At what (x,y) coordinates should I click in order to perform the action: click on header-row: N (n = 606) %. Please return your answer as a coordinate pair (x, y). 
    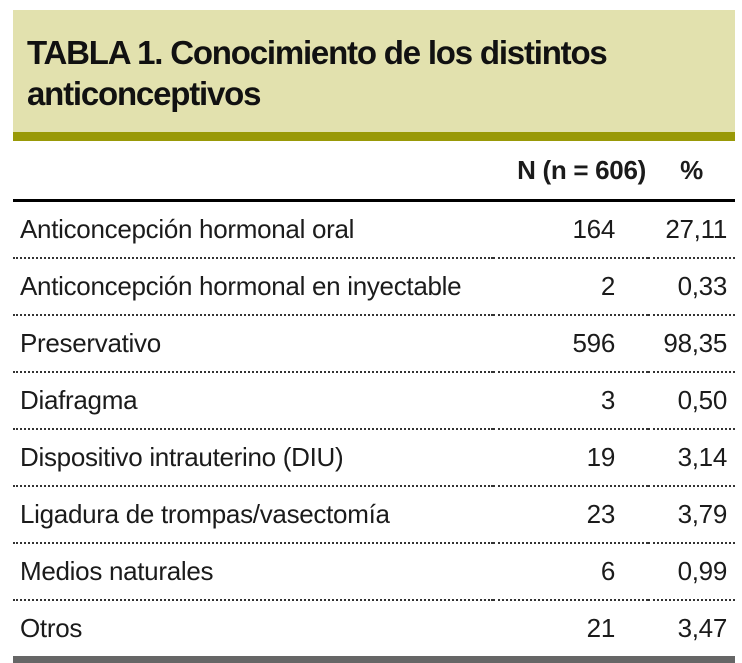
    Looking at the image, I should click on (374, 171).